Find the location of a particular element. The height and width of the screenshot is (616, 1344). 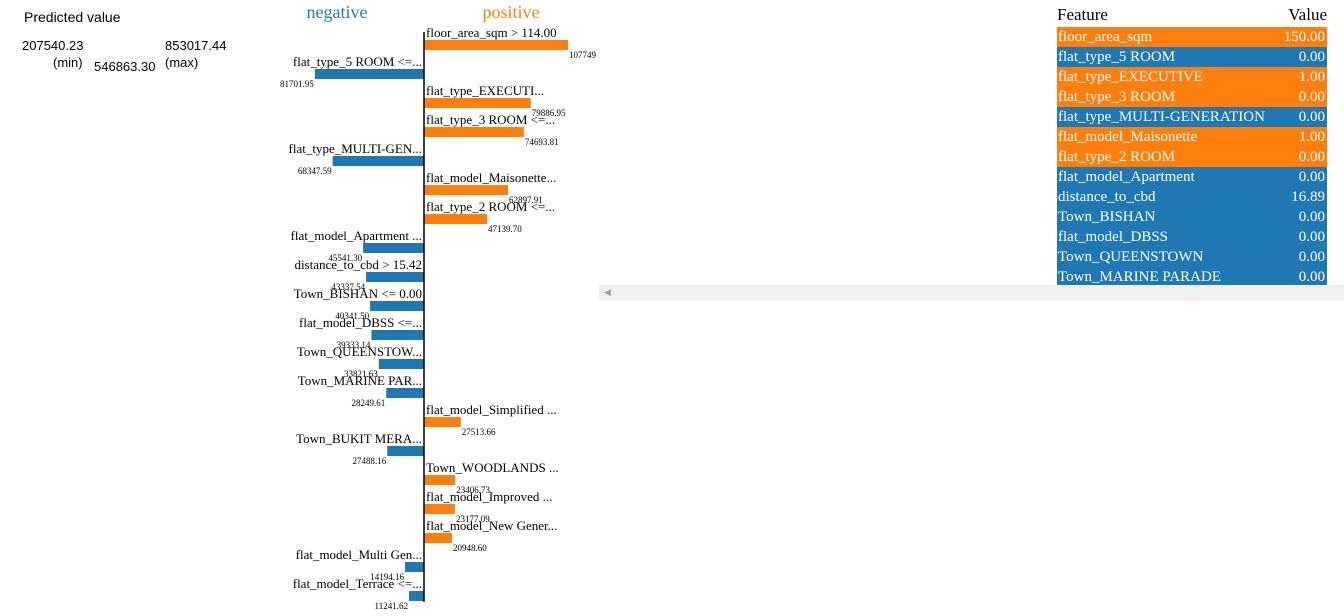

table-row: flat_model_Maisonette 1.00 is located at coordinates (1192, 137).